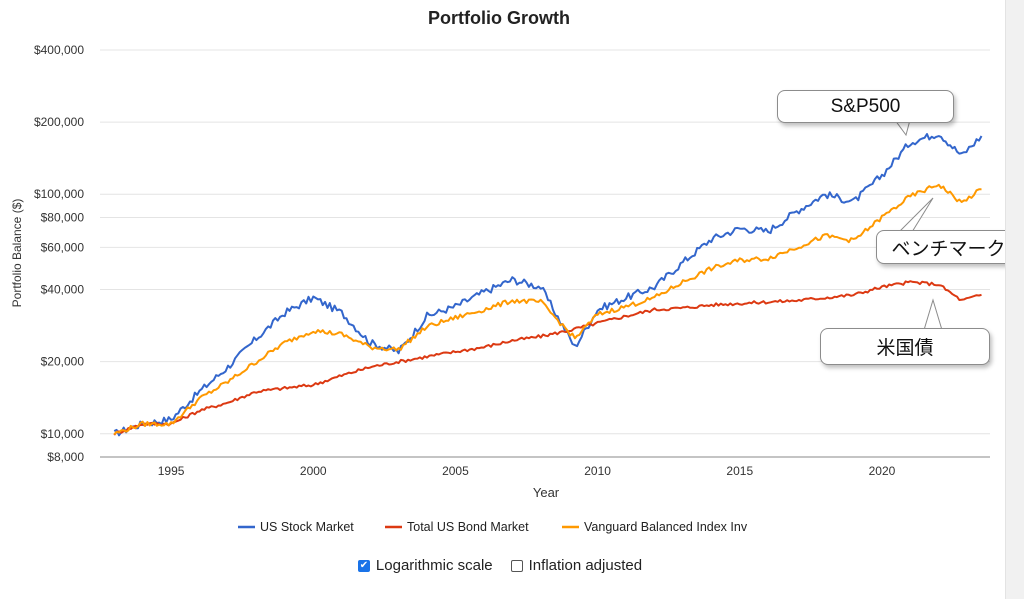 This screenshot has height=599, width=1024. I want to click on y-tick-label: $8,000, so click(65, 457).